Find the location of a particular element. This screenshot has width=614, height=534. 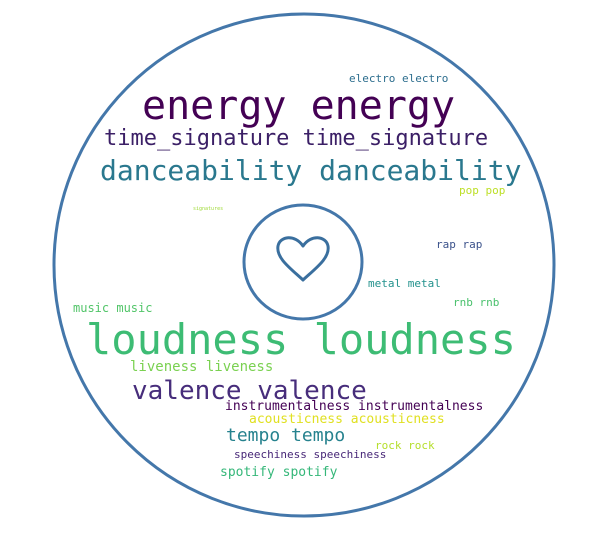

word-danceability: danceability danceability is located at coordinates (311, 170).